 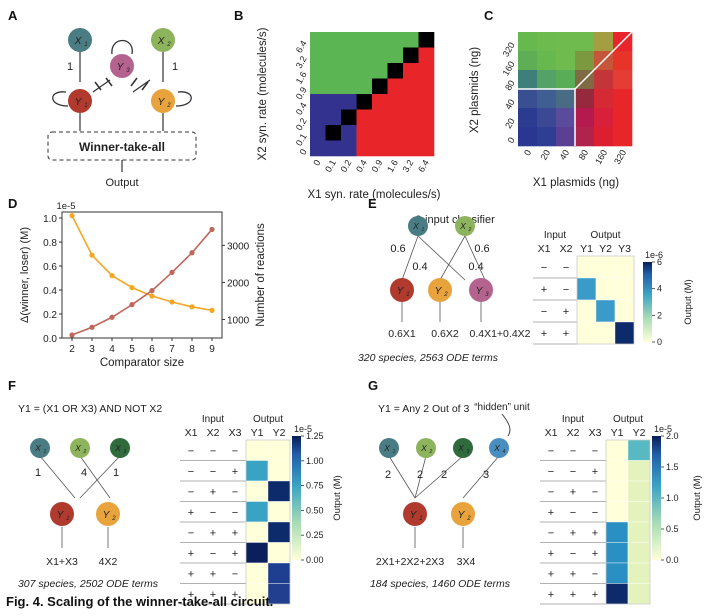 What do you see at coordinates (60, 99) in the screenshot?
I see `self-loop-y1` at bounding box center [60, 99].